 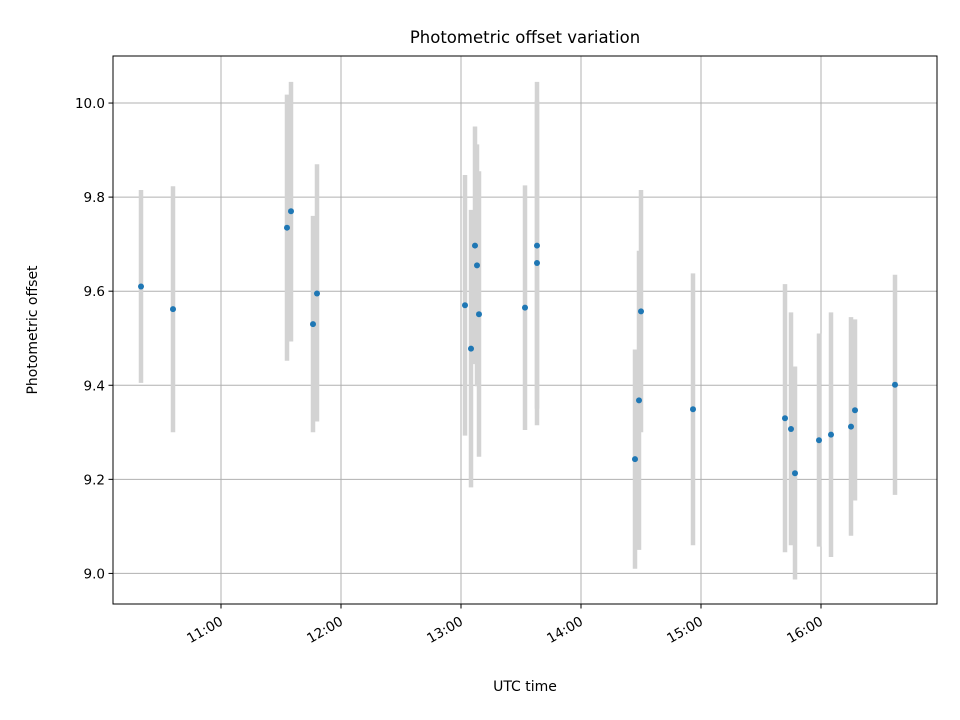 What do you see at coordinates (94, 386) in the screenshot?
I see `y-tick-label: 9.4` at bounding box center [94, 386].